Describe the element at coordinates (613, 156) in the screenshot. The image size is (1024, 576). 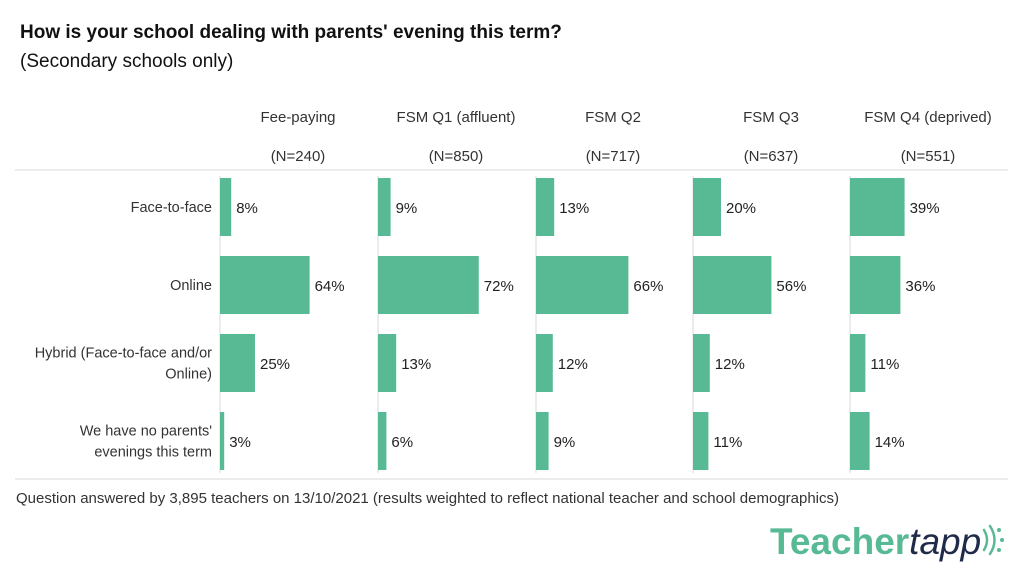
I see `panel-n-label: (N=717)` at that location.